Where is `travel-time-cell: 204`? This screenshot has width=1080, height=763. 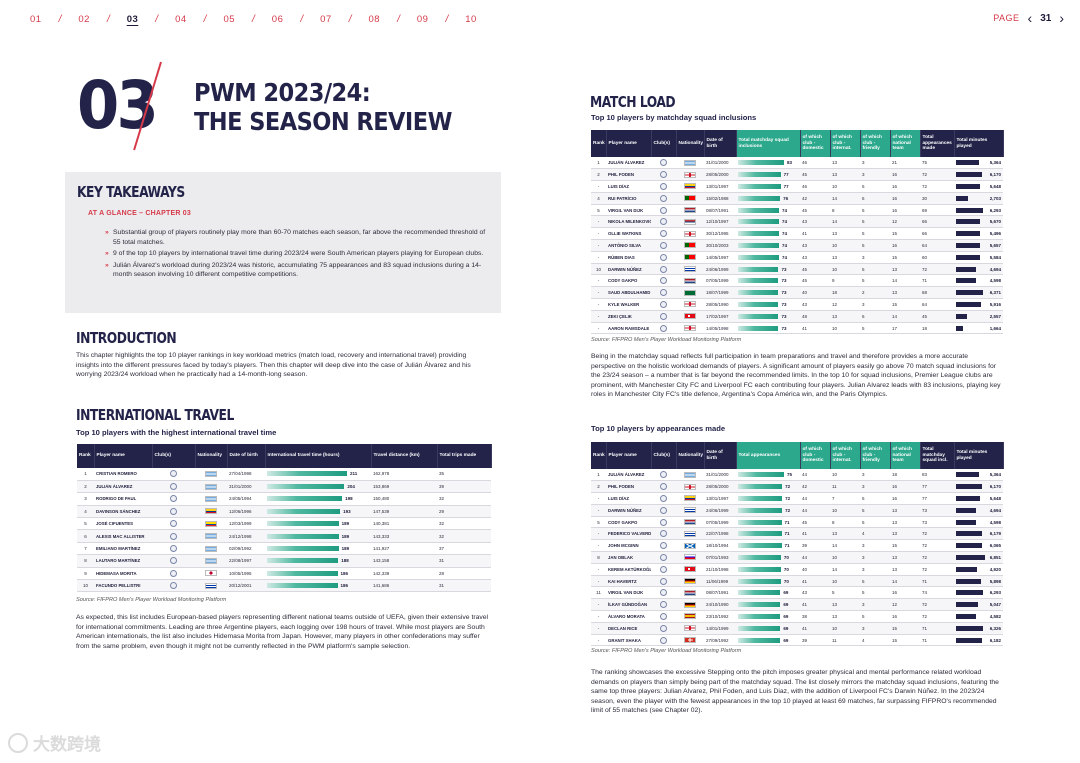 travel-time-cell: 204 is located at coordinates (318, 487).